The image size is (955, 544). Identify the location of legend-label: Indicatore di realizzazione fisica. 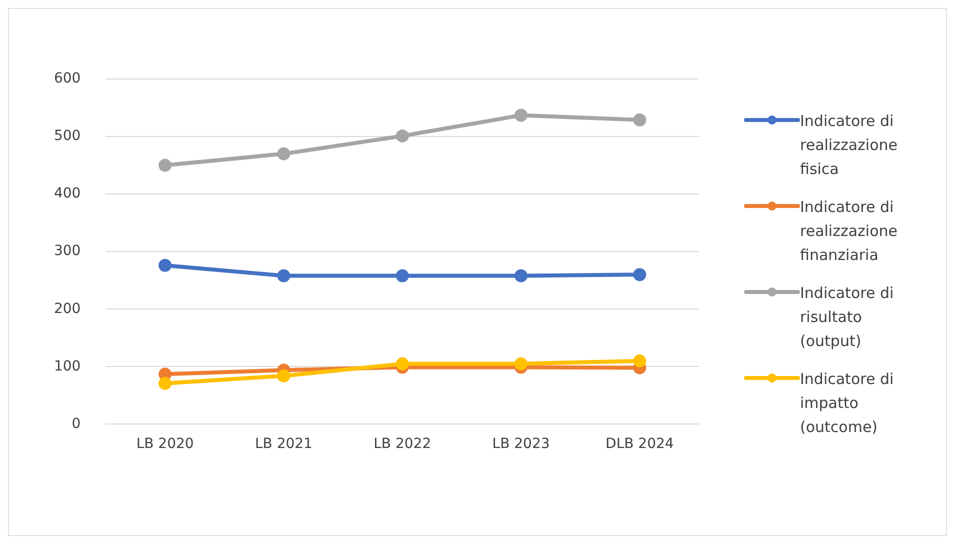
(849, 145).